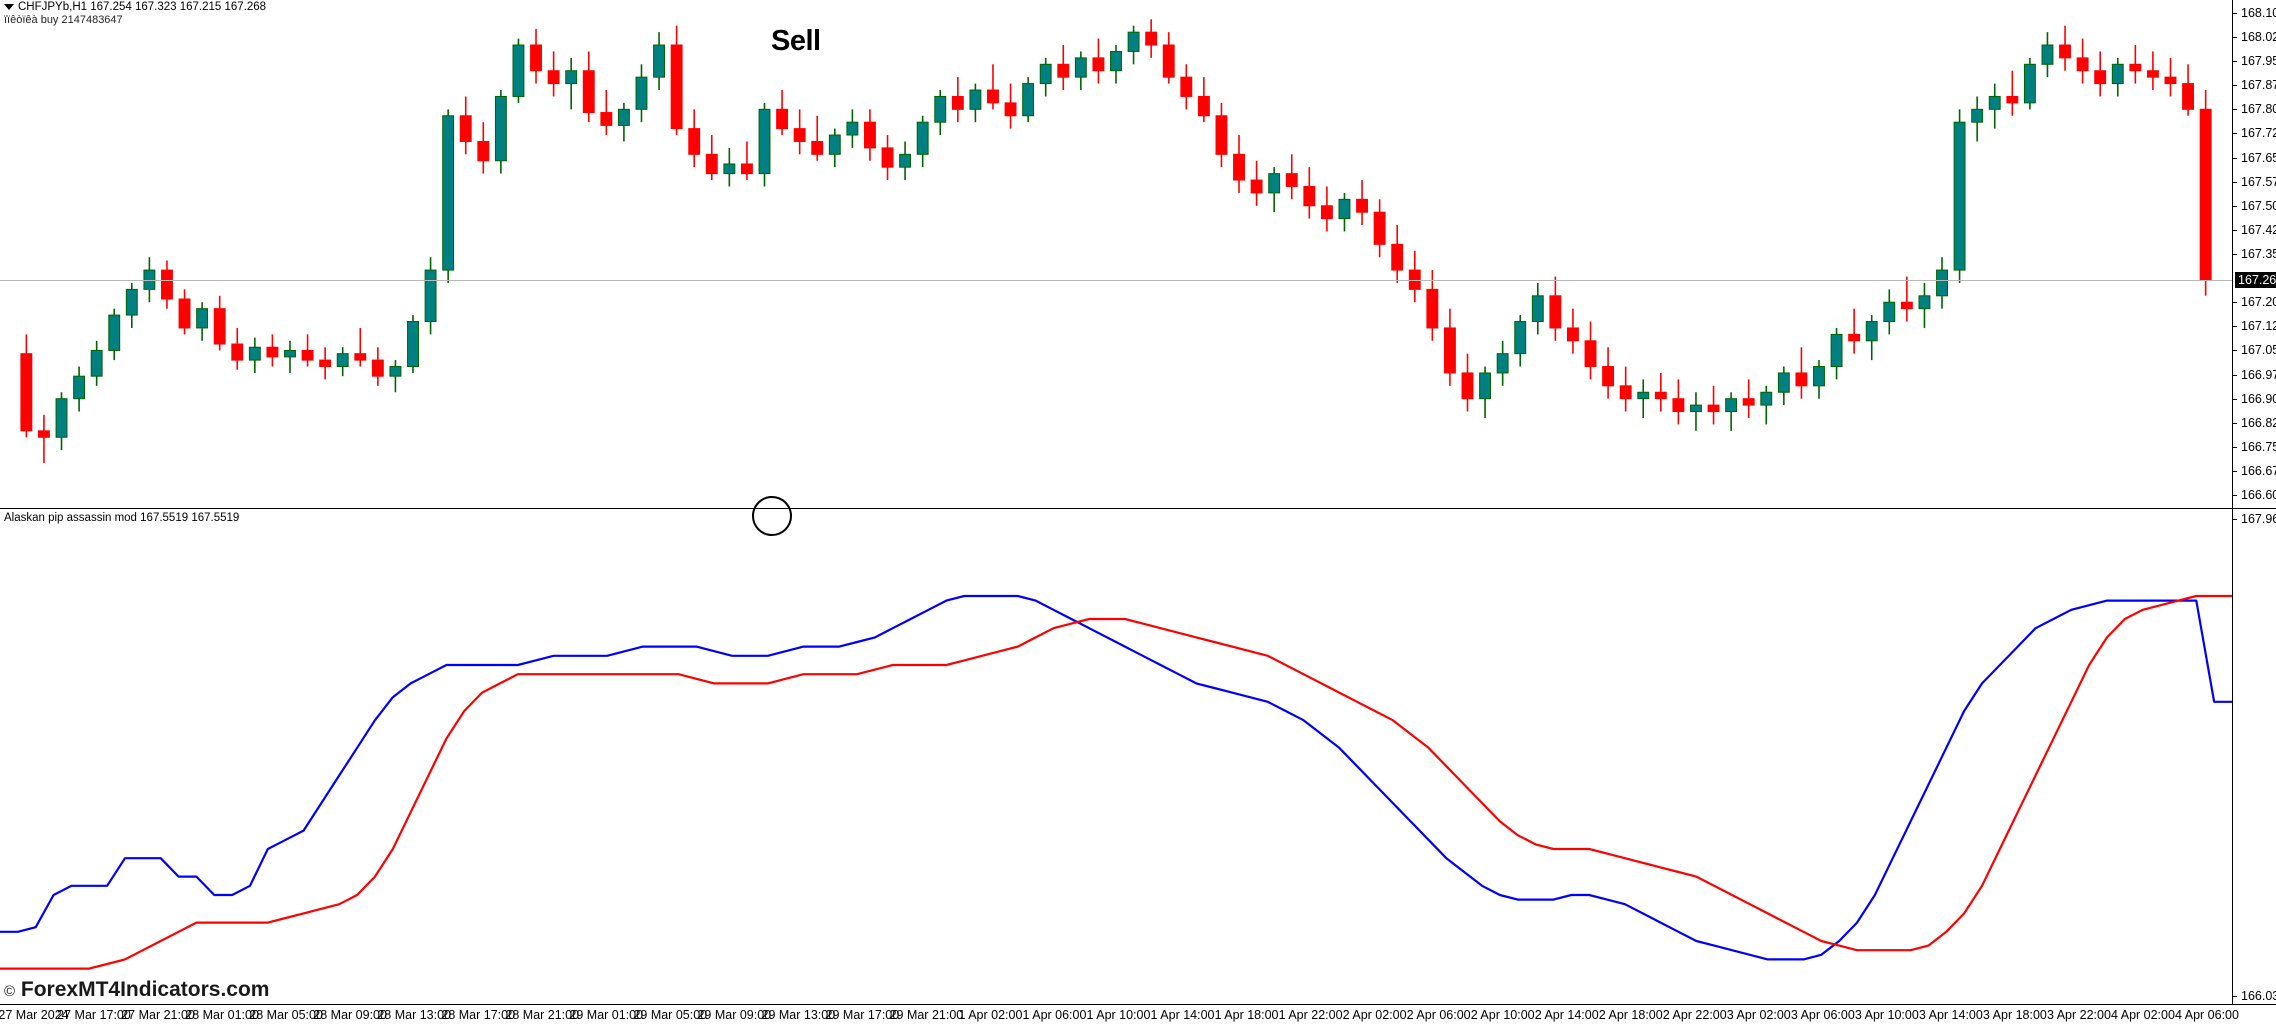 This screenshot has height=1026, width=2276. I want to click on time-axis-label: 1 Apr 06:00, so click(1054, 1015).